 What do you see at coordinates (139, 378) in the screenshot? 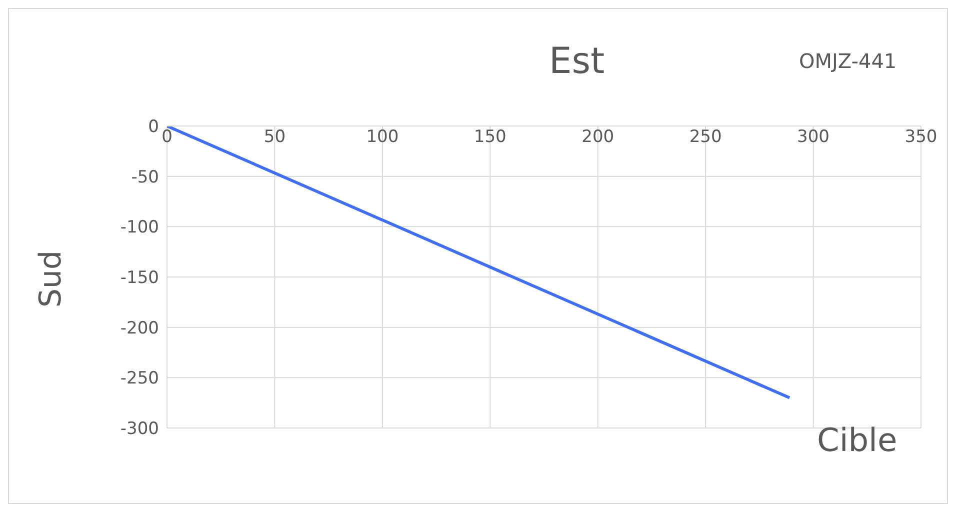
I see `y-tick-label: -250` at bounding box center [139, 378].